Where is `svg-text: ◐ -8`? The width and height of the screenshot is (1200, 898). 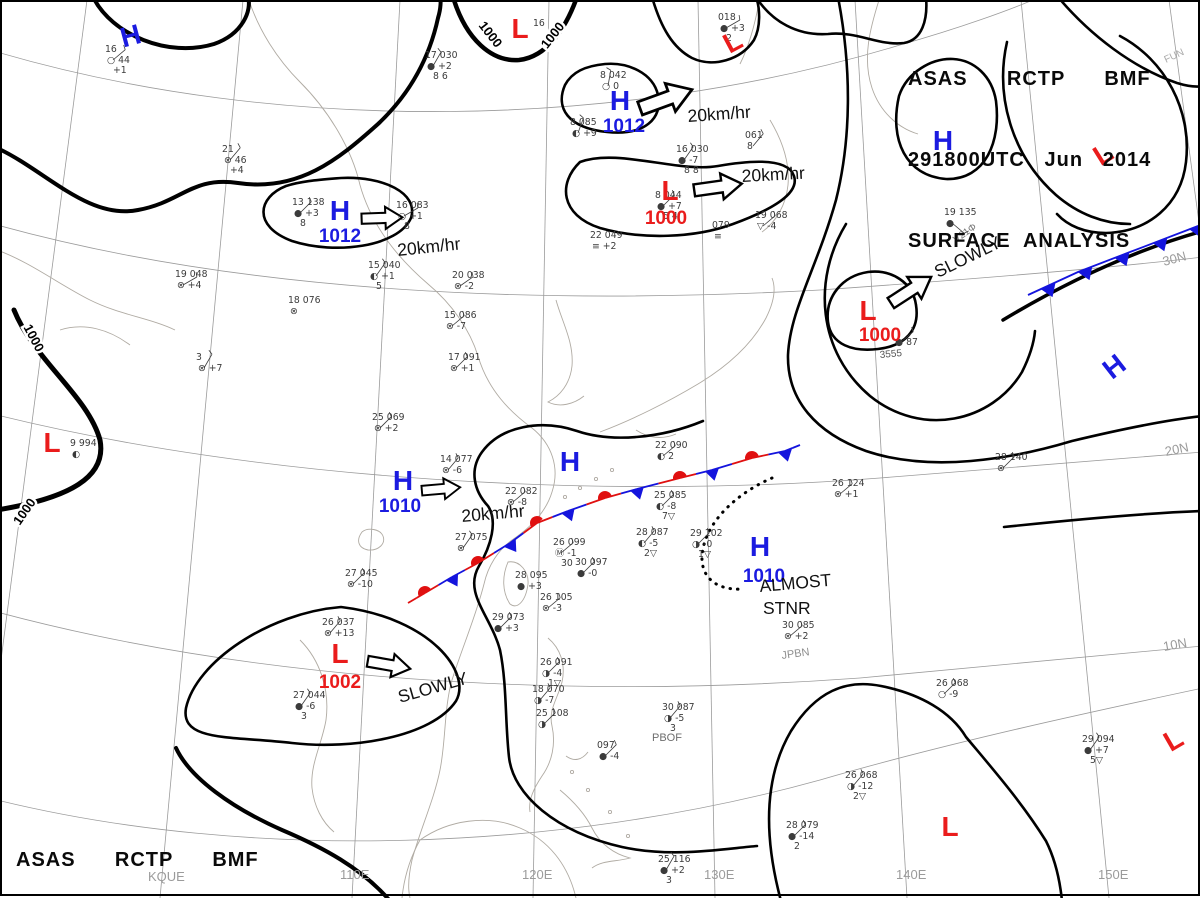
svg-text: ◐ -8 is located at coordinates (666, 506).